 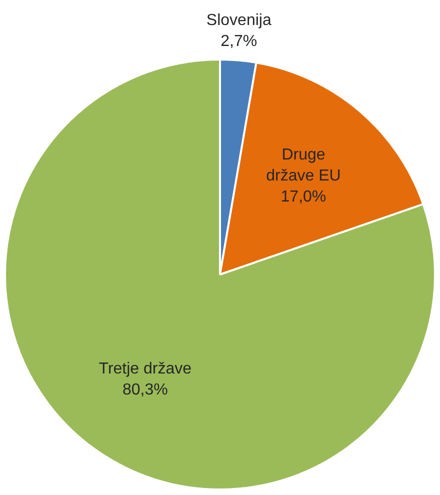 What do you see at coordinates (303, 165) in the screenshot?
I see `slice-label: Druge države EU` at bounding box center [303, 165].